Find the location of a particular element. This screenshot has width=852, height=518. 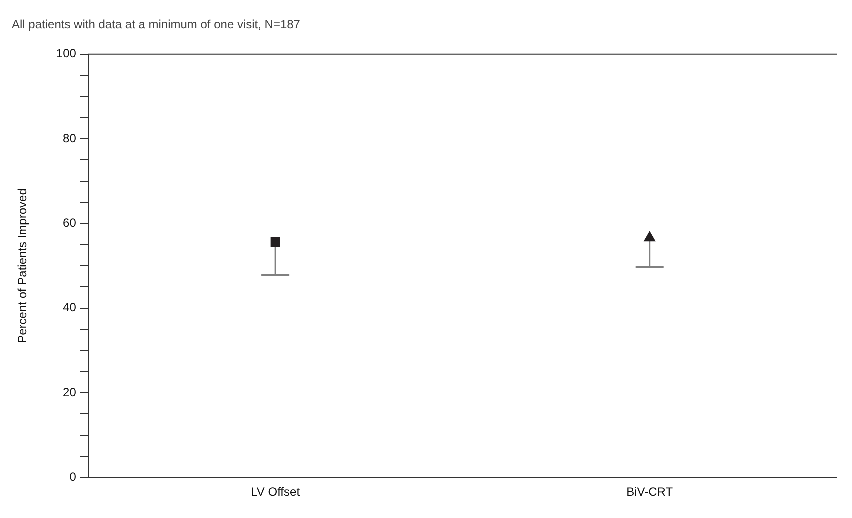

x-tick-label: BiV-CRT is located at coordinates (650, 492).